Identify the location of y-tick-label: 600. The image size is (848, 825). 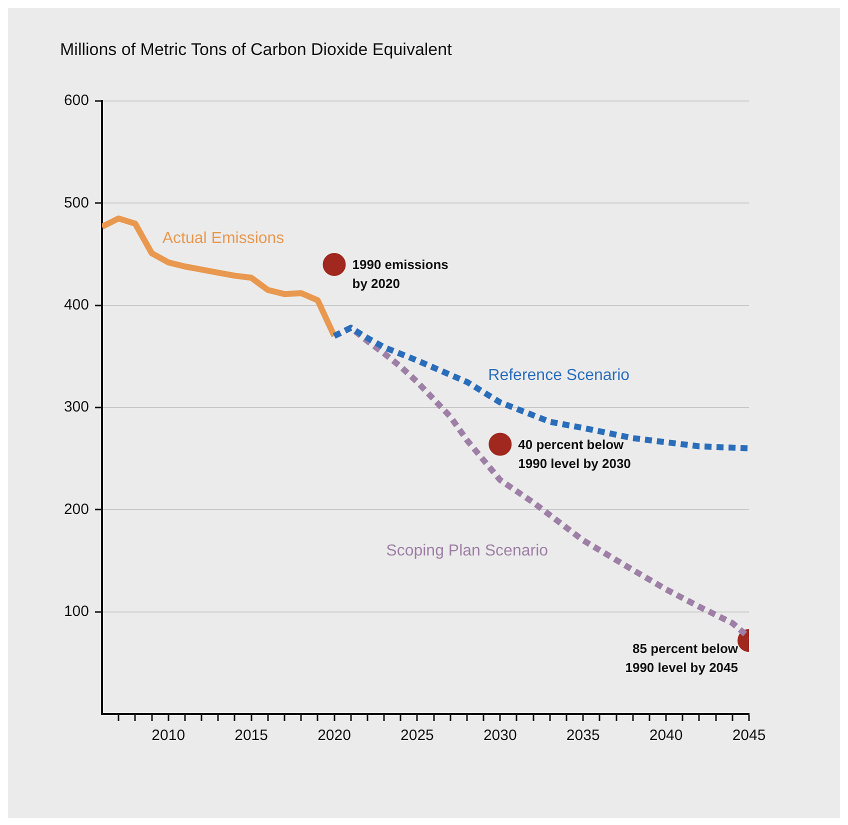
(76, 101).